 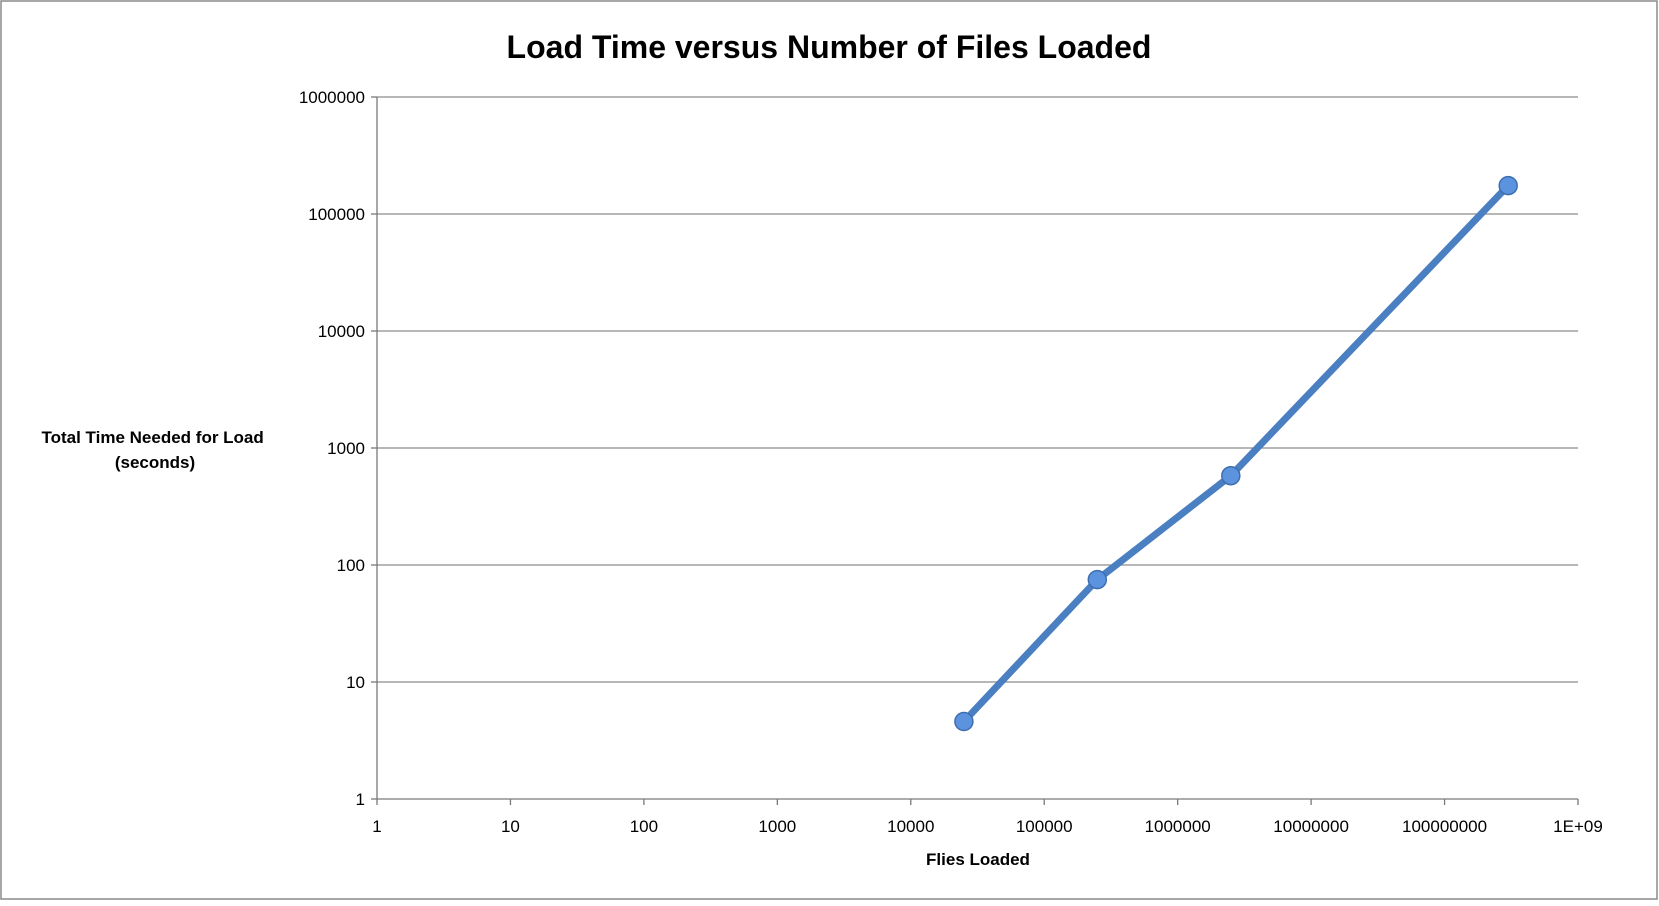 What do you see at coordinates (829, 47) in the screenshot?
I see `chart-title: Load Time versus Number of Files Loaded` at bounding box center [829, 47].